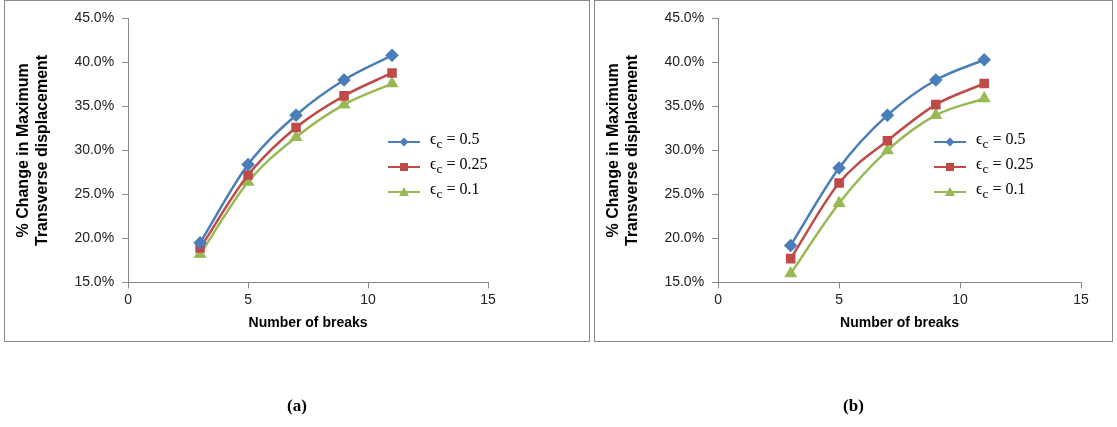 The height and width of the screenshot is (427, 1117). Describe the element at coordinates (853, 406) in the screenshot. I see `text: (b)` at that location.